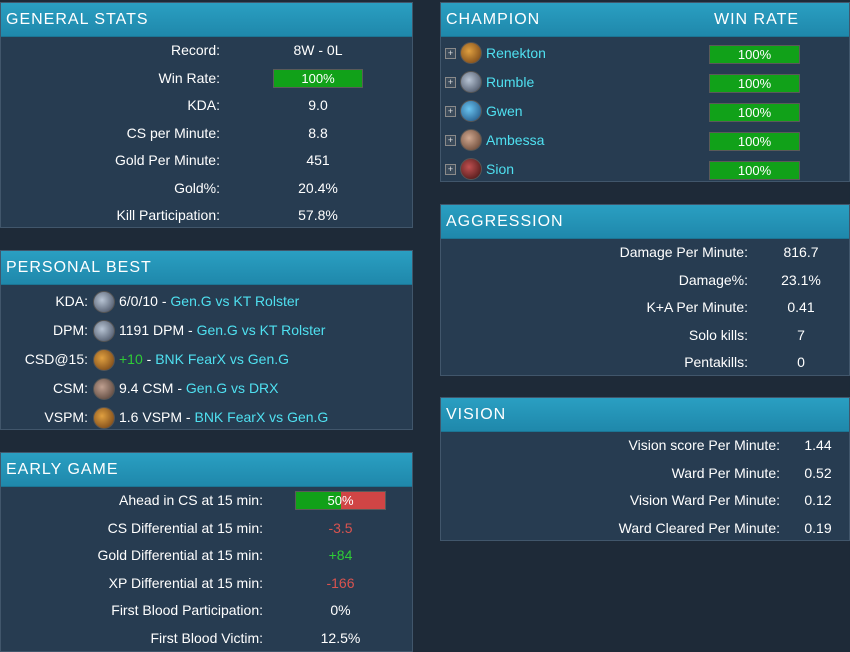 This screenshot has height=652, width=850. Describe the element at coordinates (70, 388) in the screenshot. I see `personal-best-label: CSM:` at that location.